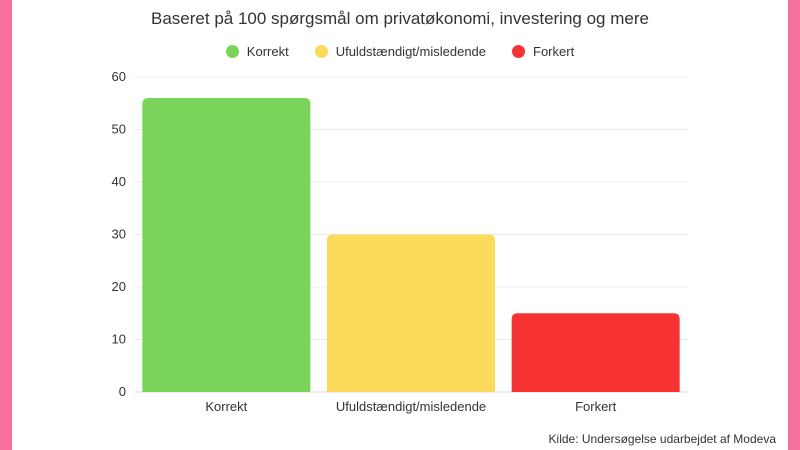 The height and width of the screenshot is (450, 800). I want to click on legend-swatch-korrekt, so click(232, 51).